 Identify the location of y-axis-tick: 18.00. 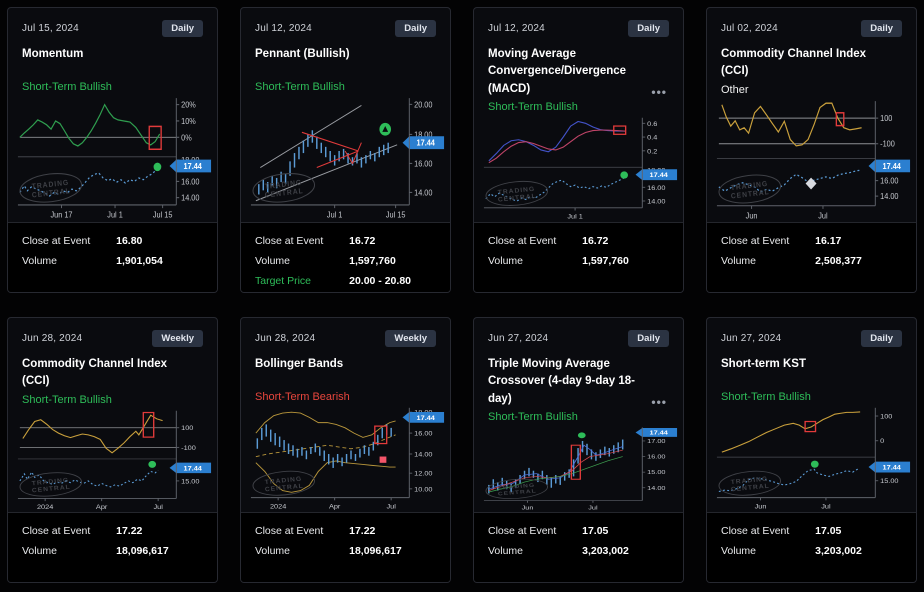
(423, 134).